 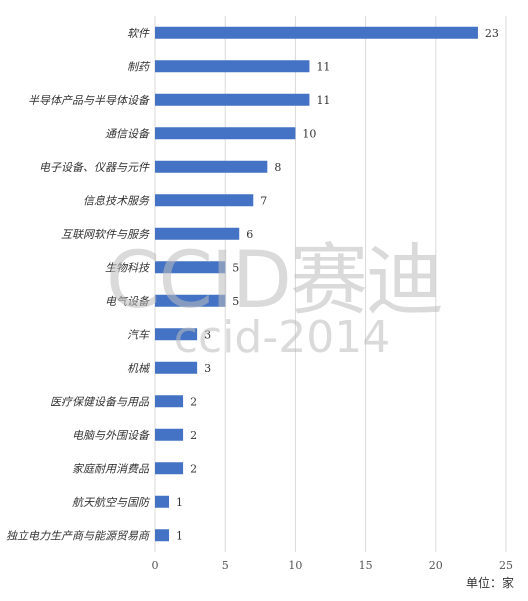 I want to click on category-label: 医疗保健设备与用品, so click(x=100, y=401).